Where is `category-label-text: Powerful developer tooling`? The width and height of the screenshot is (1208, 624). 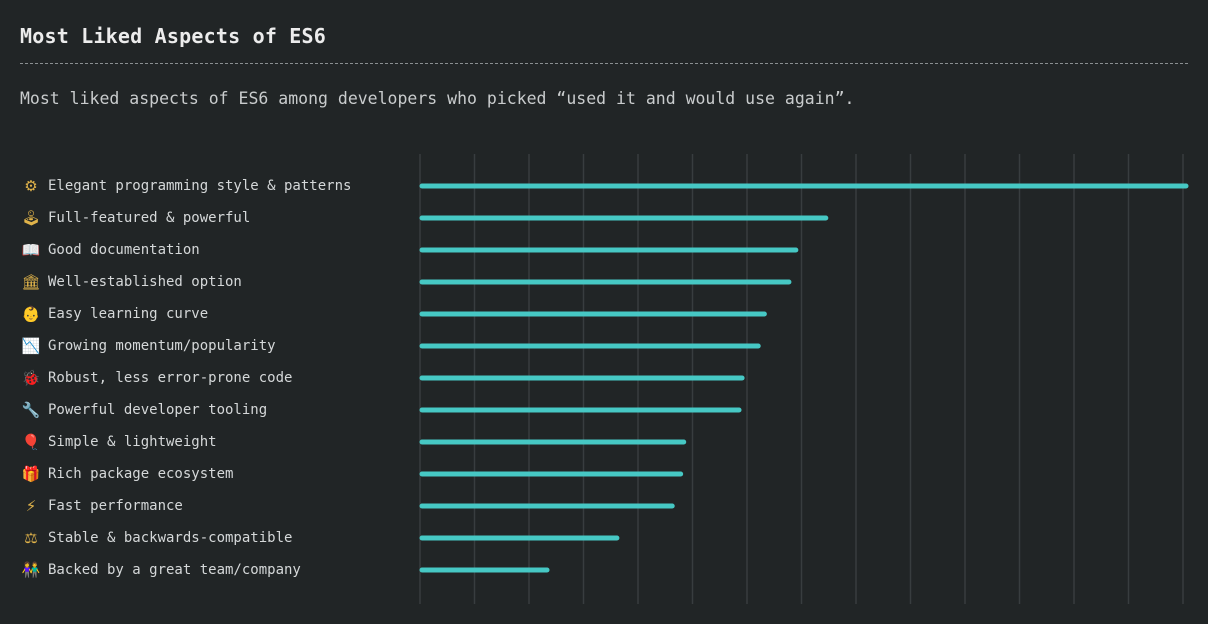
category-label-text: Powerful developer tooling is located at coordinates (158, 410).